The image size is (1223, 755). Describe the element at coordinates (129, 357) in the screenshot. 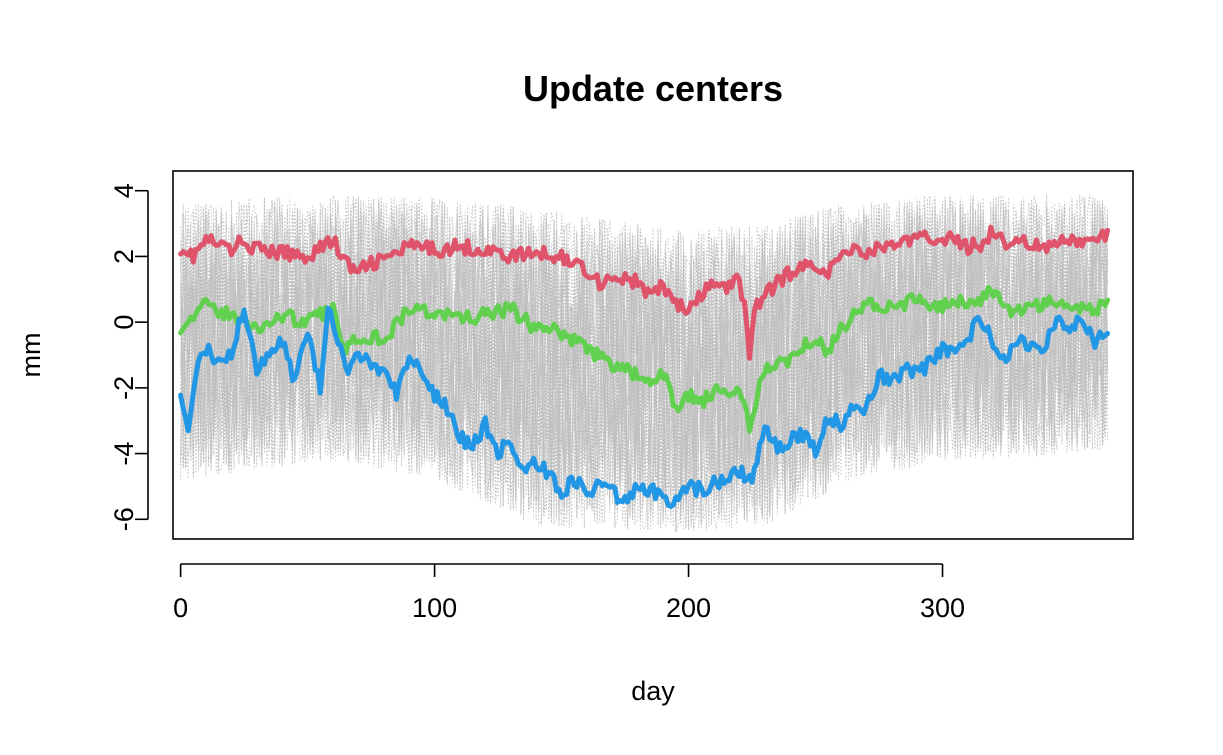

I see `y-axis: -6 -4 -2 0 2 4` at that location.